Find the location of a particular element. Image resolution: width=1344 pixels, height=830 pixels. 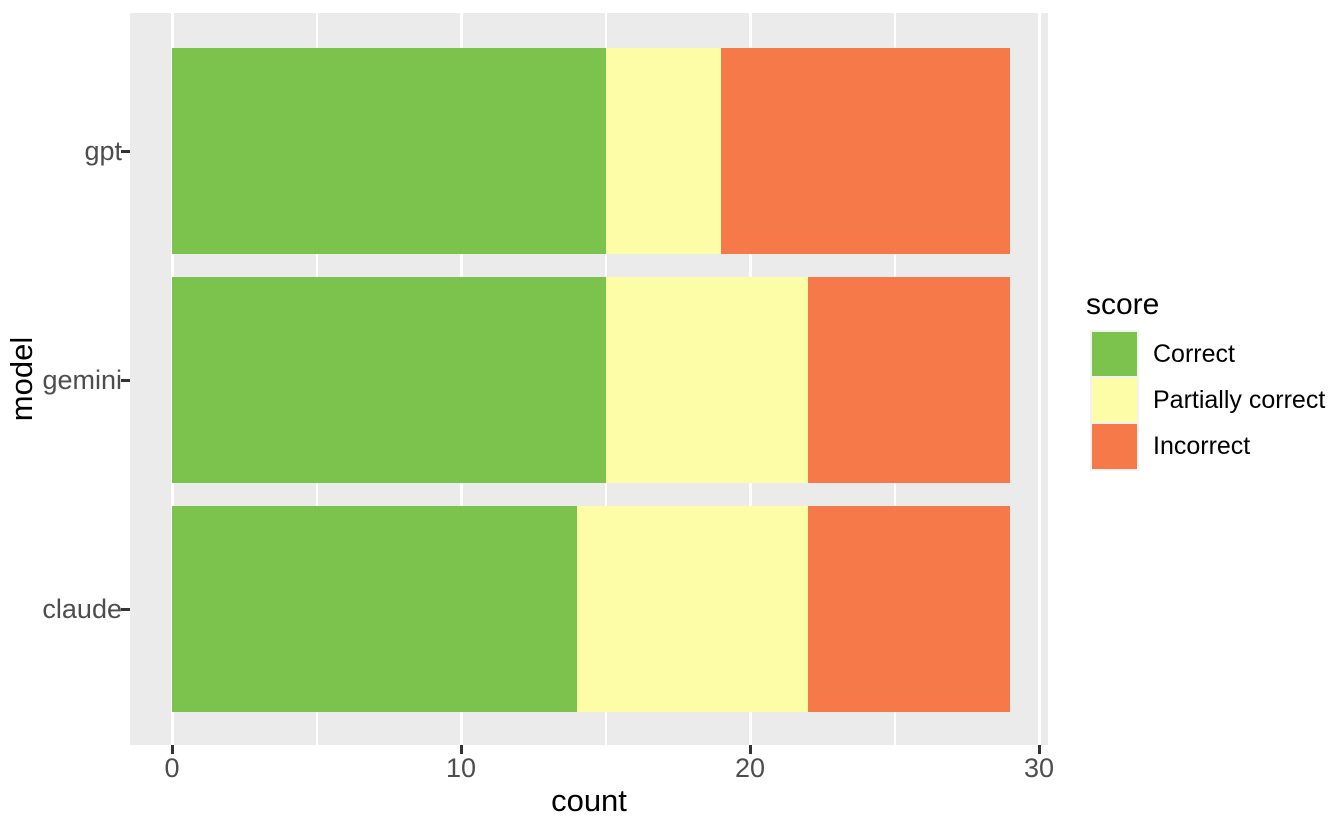

legend-item: Partially correct is located at coordinates (1208, 400).